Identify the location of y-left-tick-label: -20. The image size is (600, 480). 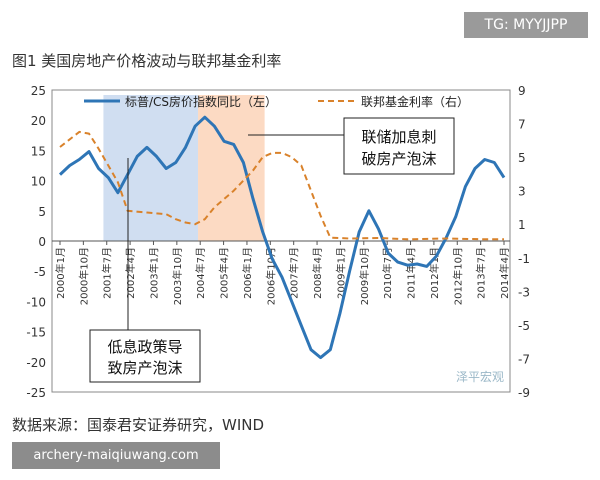
(36, 363).